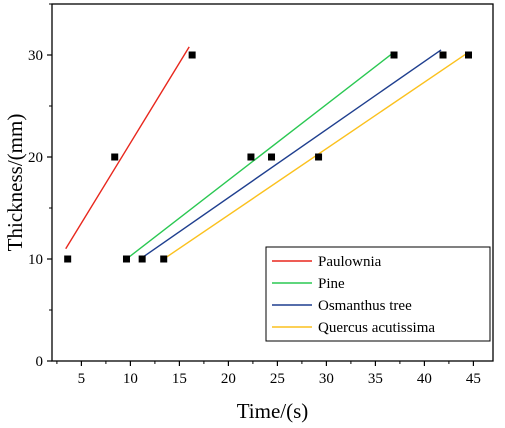  Describe the element at coordinates (375, 379) in the screenshot. I see `x-tick-label: 35` at that location.